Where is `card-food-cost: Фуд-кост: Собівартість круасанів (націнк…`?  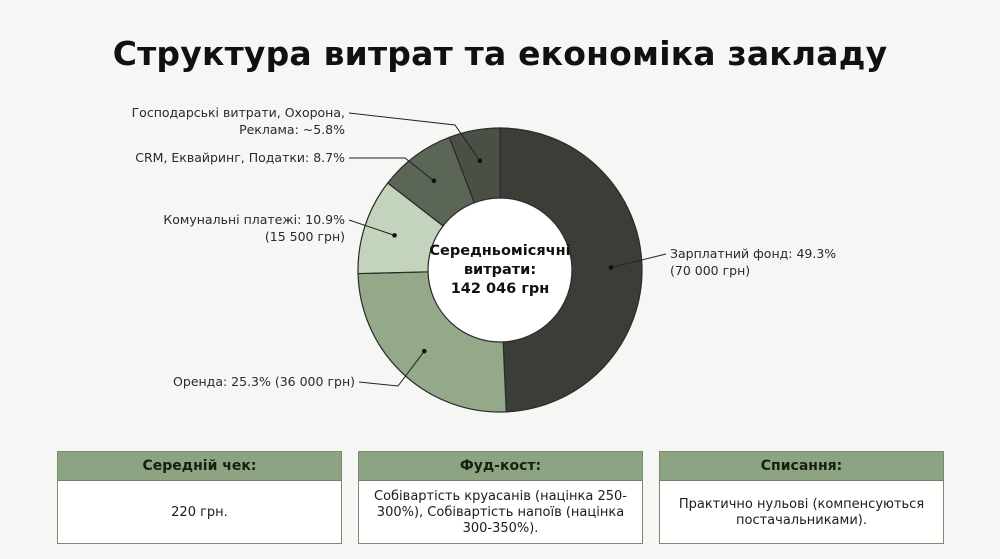
card-food-cost: Фуд-кост: Собівартість круасанів (націнк… is located at coordinates (500, 497).